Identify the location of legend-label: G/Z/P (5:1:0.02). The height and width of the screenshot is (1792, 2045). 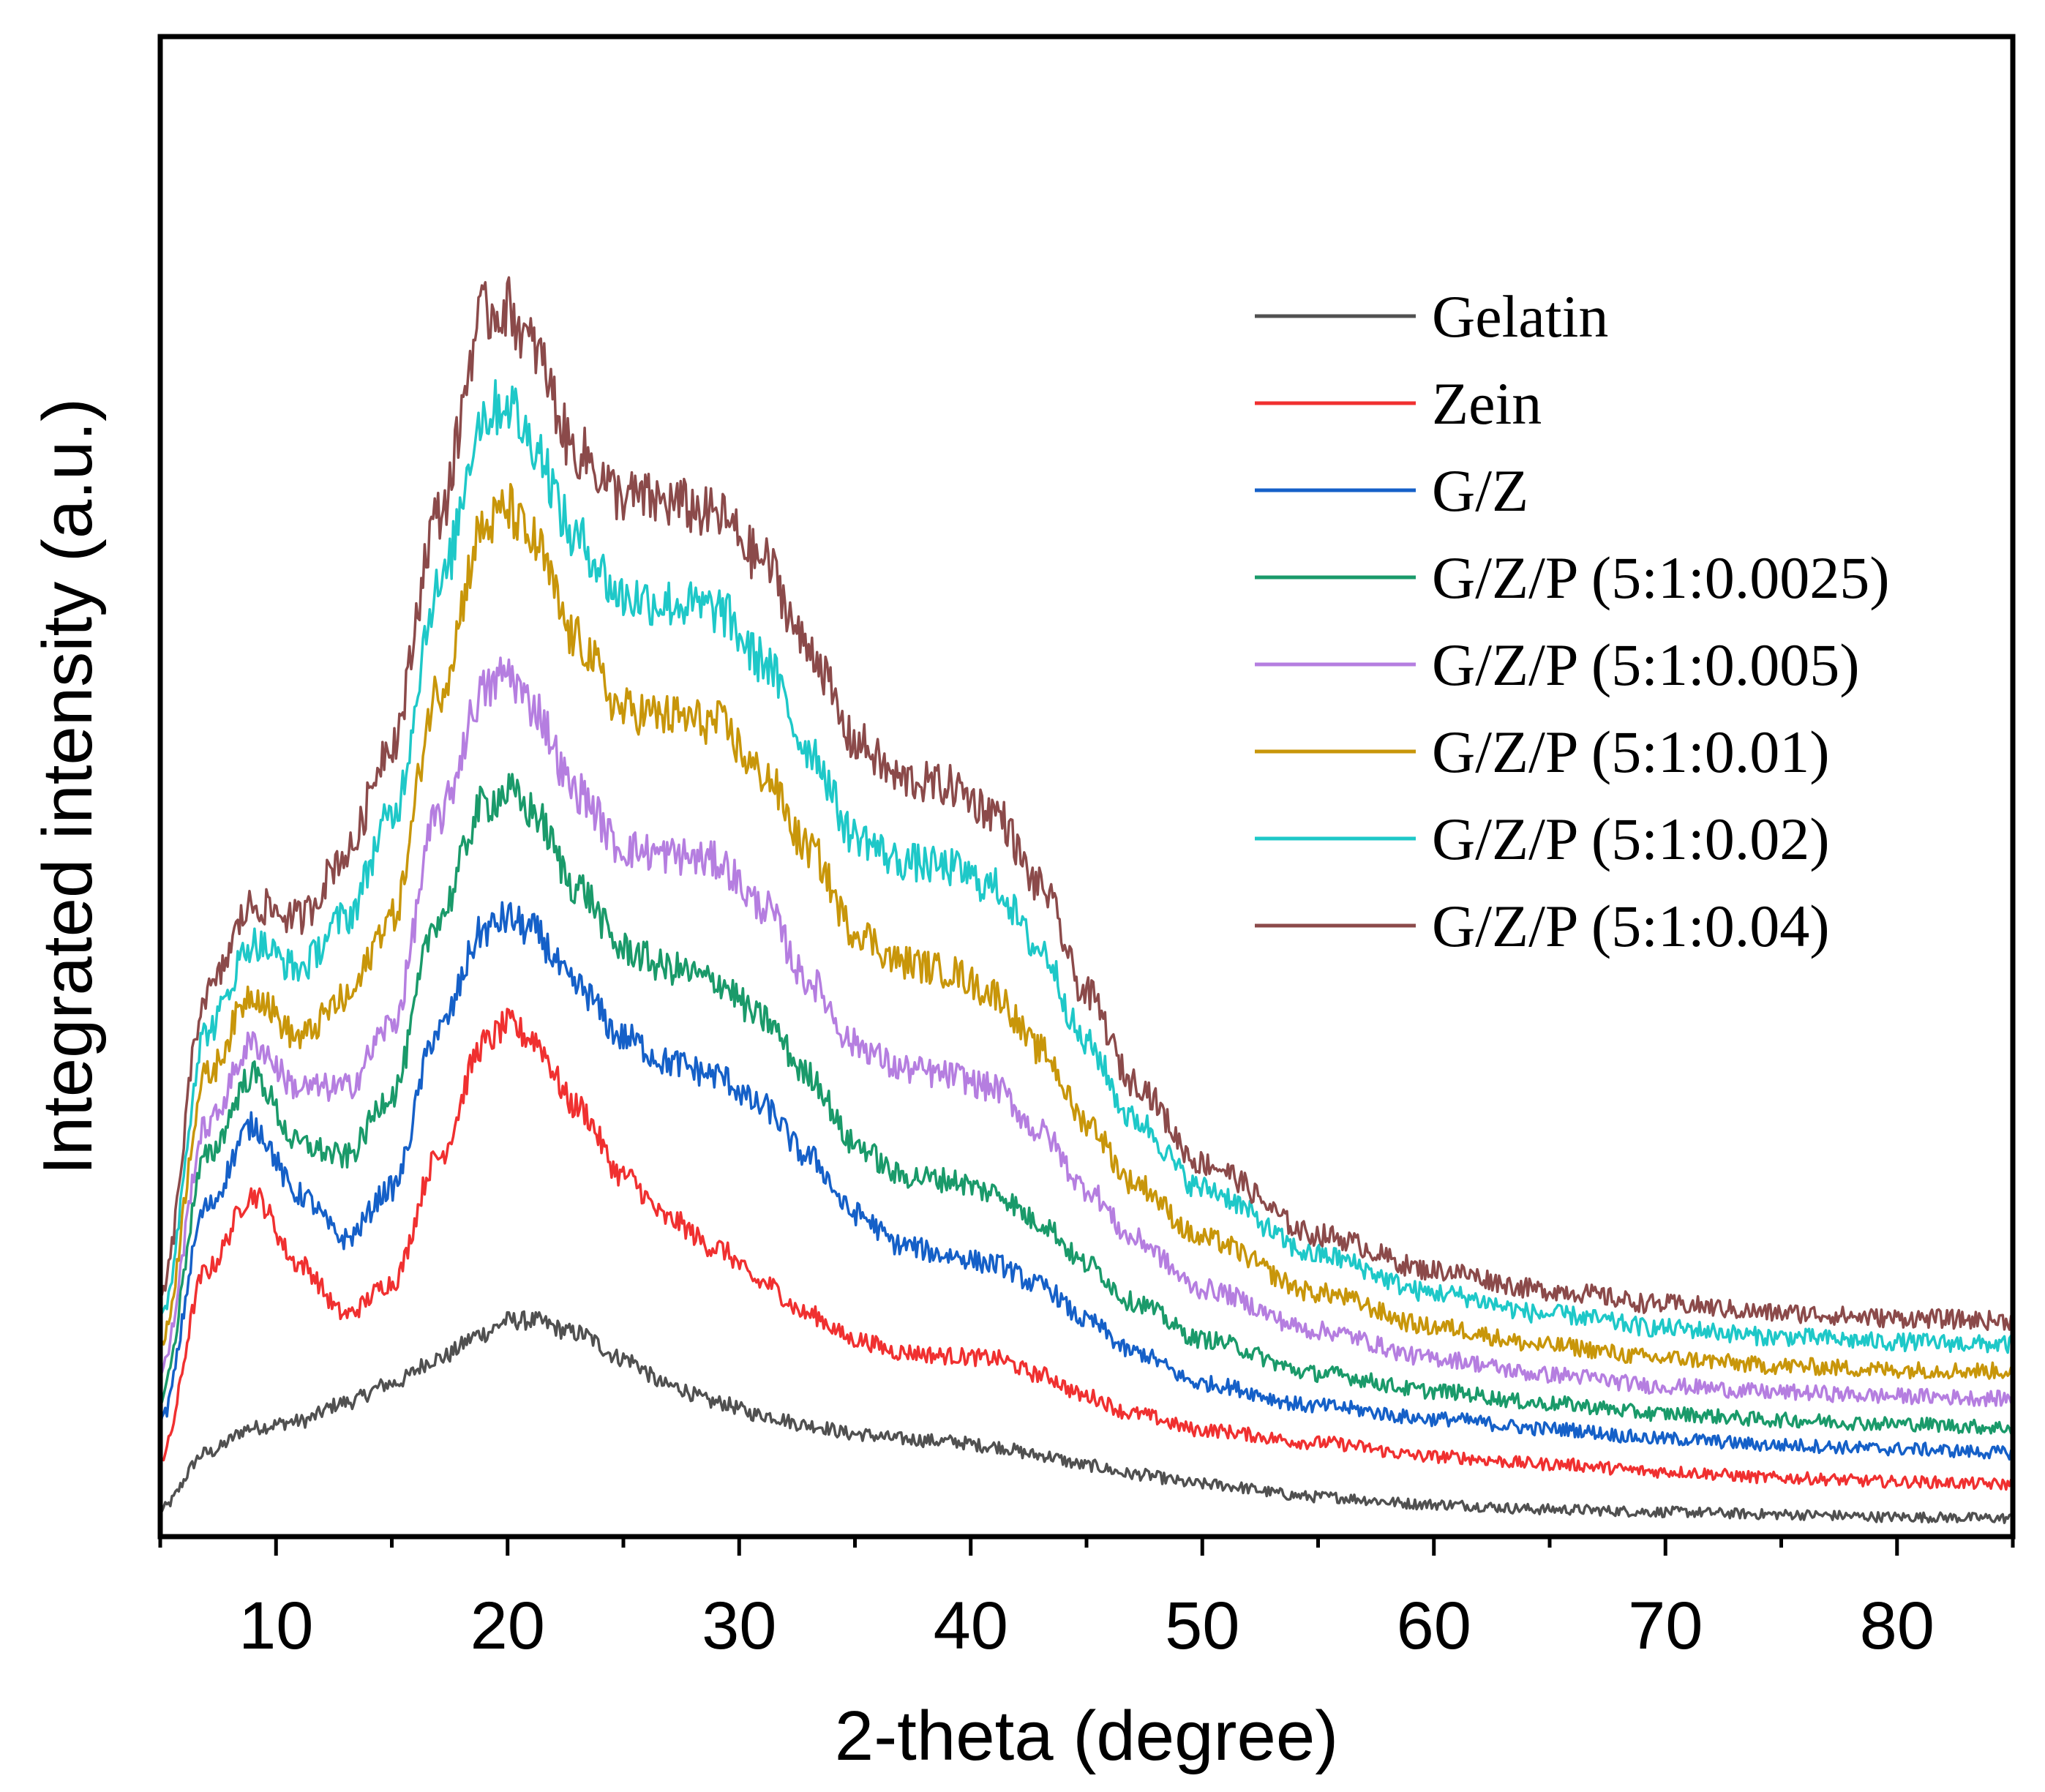
(1631, 839).